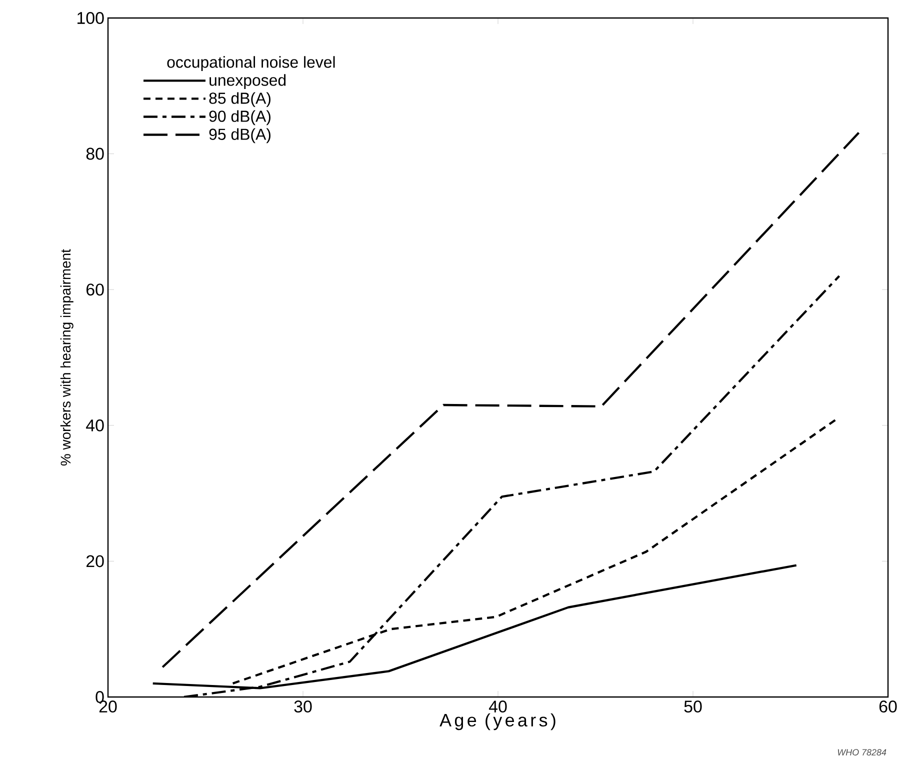 The height and width of the screenshot is (763, 904). What do you see at coordinates (239, 136) in the screenshot?
I see `legend-label: 95 dB(A)` at bounding box center [239, 136].